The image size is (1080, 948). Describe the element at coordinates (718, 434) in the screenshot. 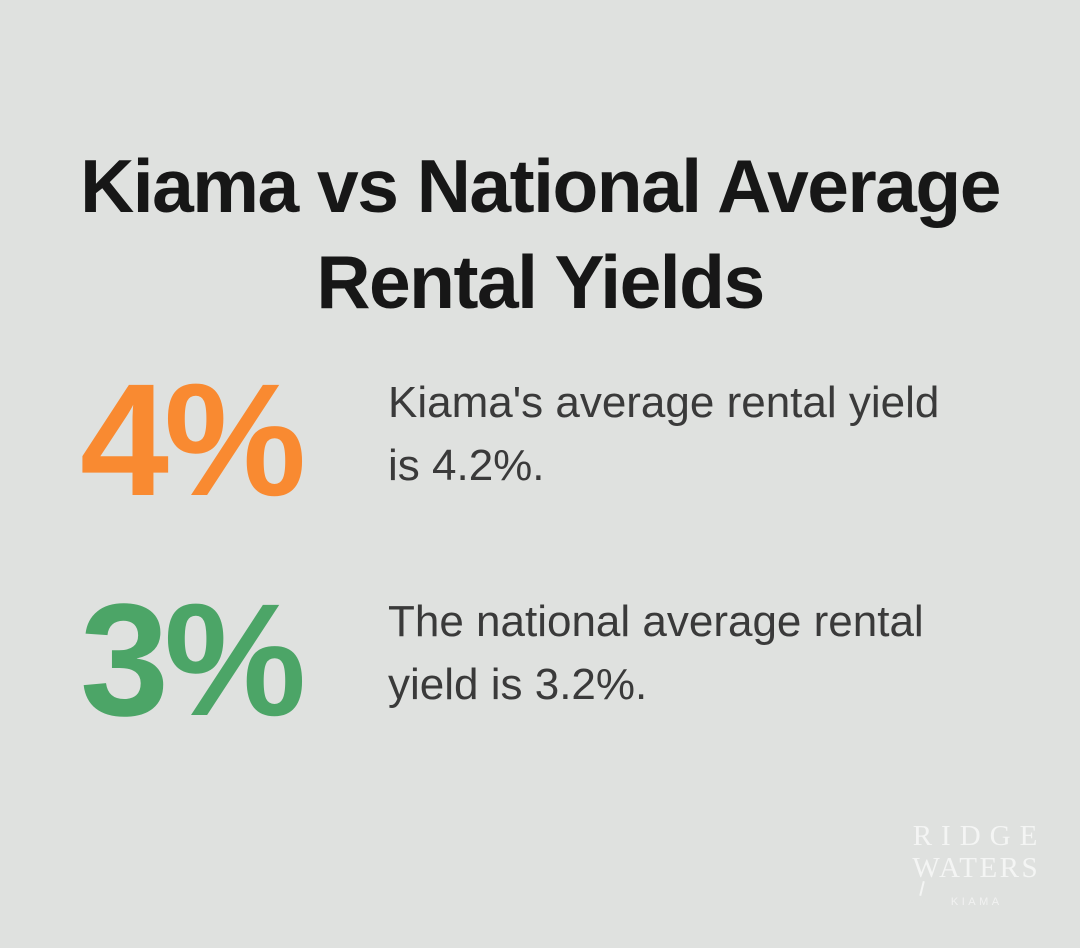

I see `stat-description-kiama: Kiama's average rental yield is 4.2%.` at that location.